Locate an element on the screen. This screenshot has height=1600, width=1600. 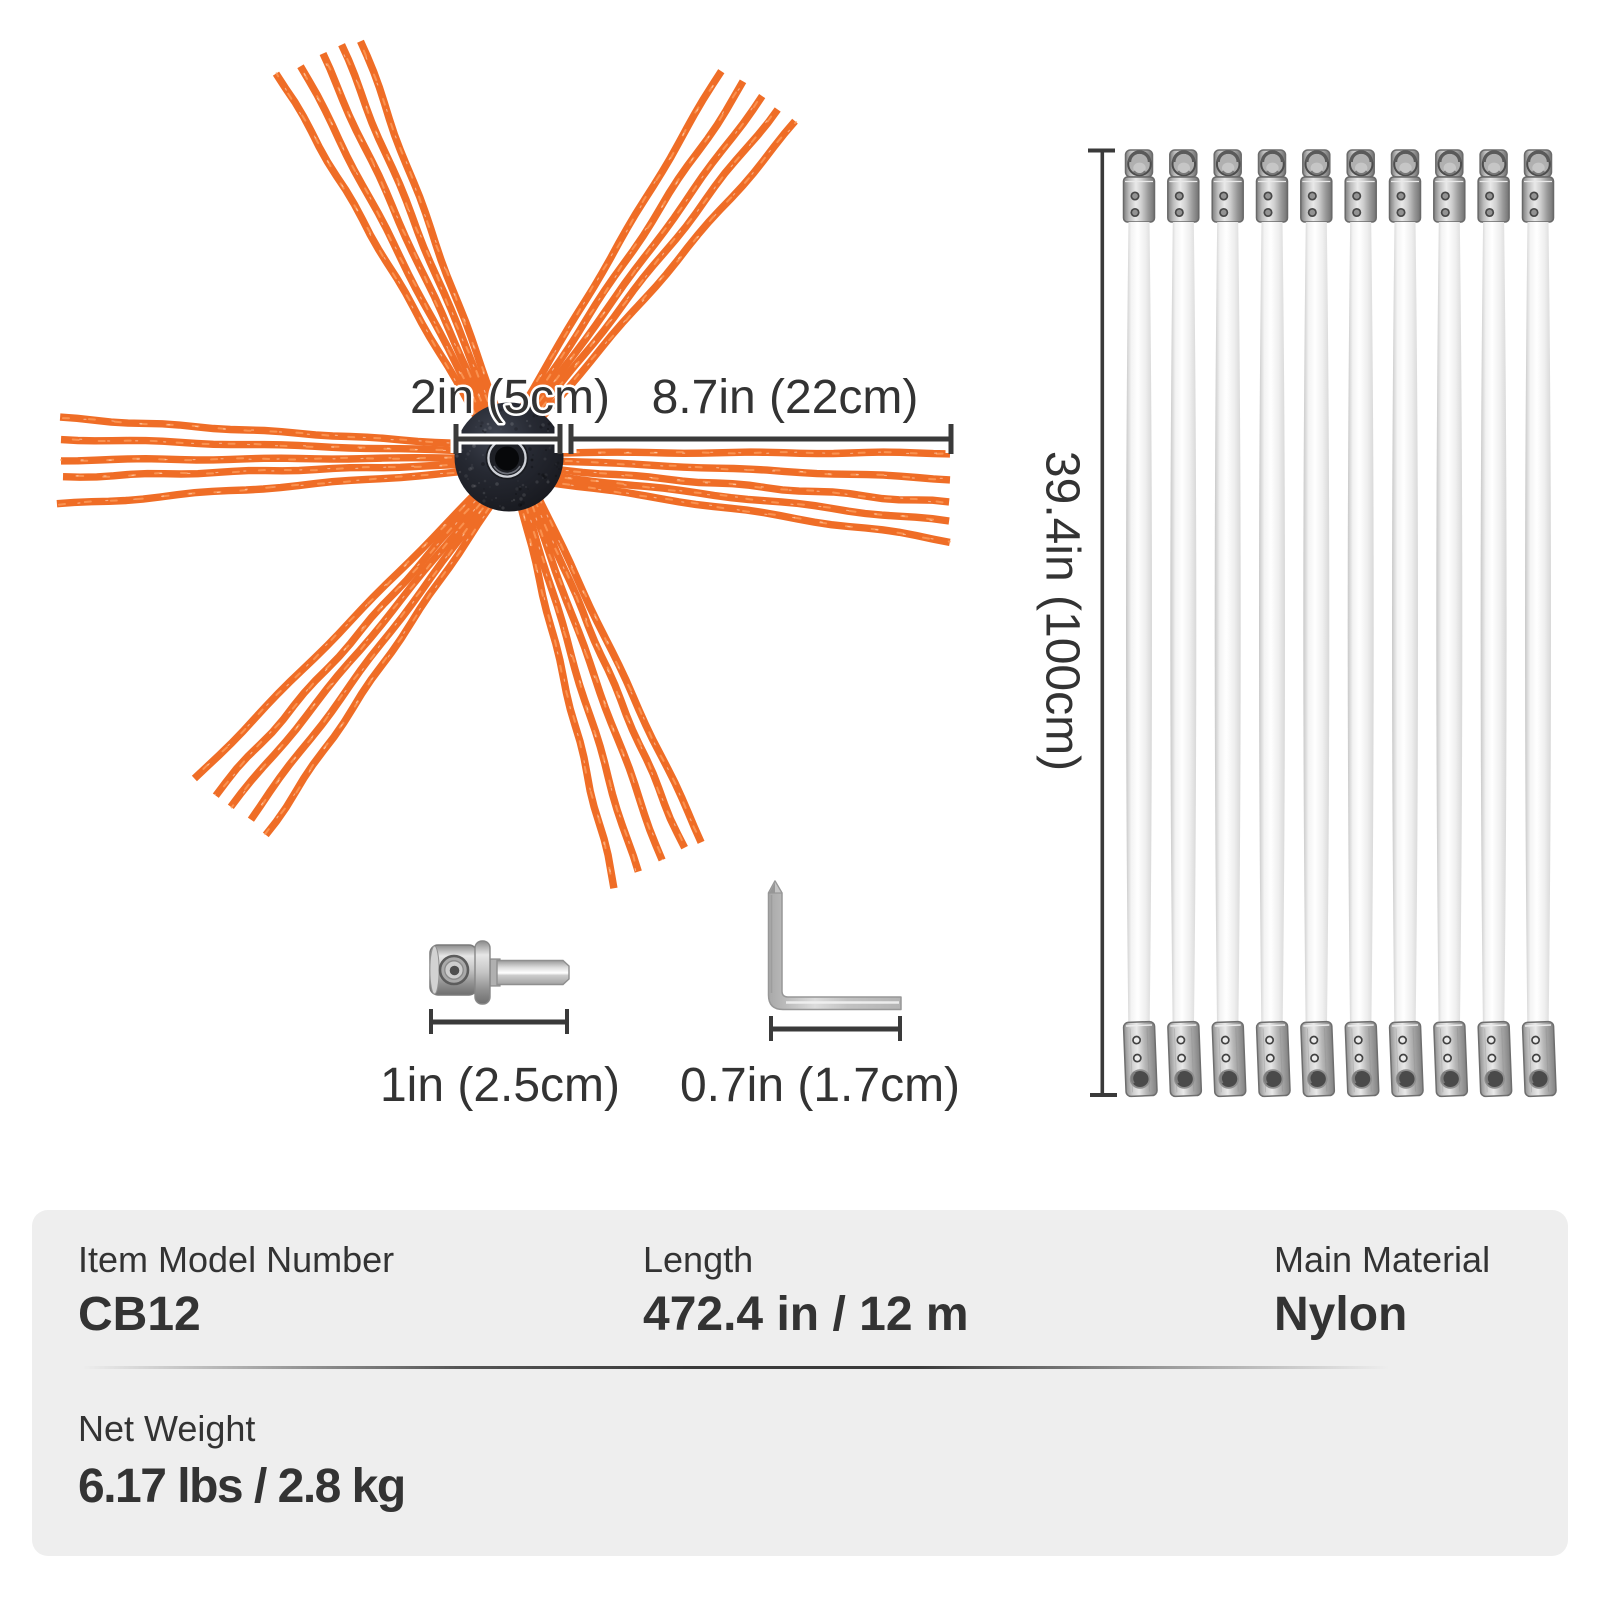
svg-text: 6.17 lbs / 2.8 kg is located at coordinates (241, 1486).